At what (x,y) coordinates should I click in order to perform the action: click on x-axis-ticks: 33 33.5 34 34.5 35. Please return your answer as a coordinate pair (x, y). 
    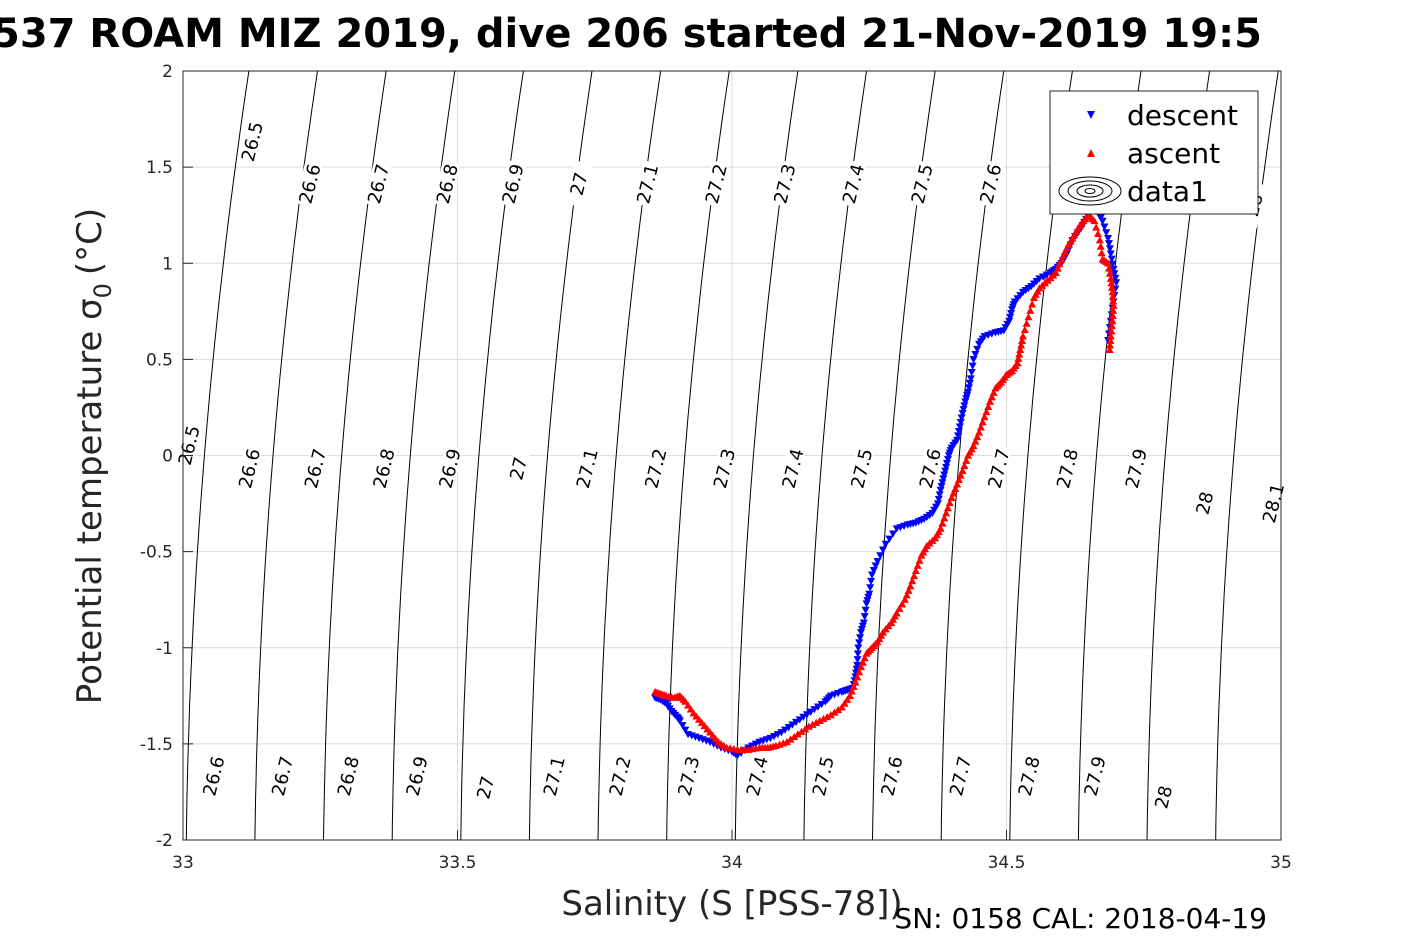
    Looking at the image, I should click on (732, 851).